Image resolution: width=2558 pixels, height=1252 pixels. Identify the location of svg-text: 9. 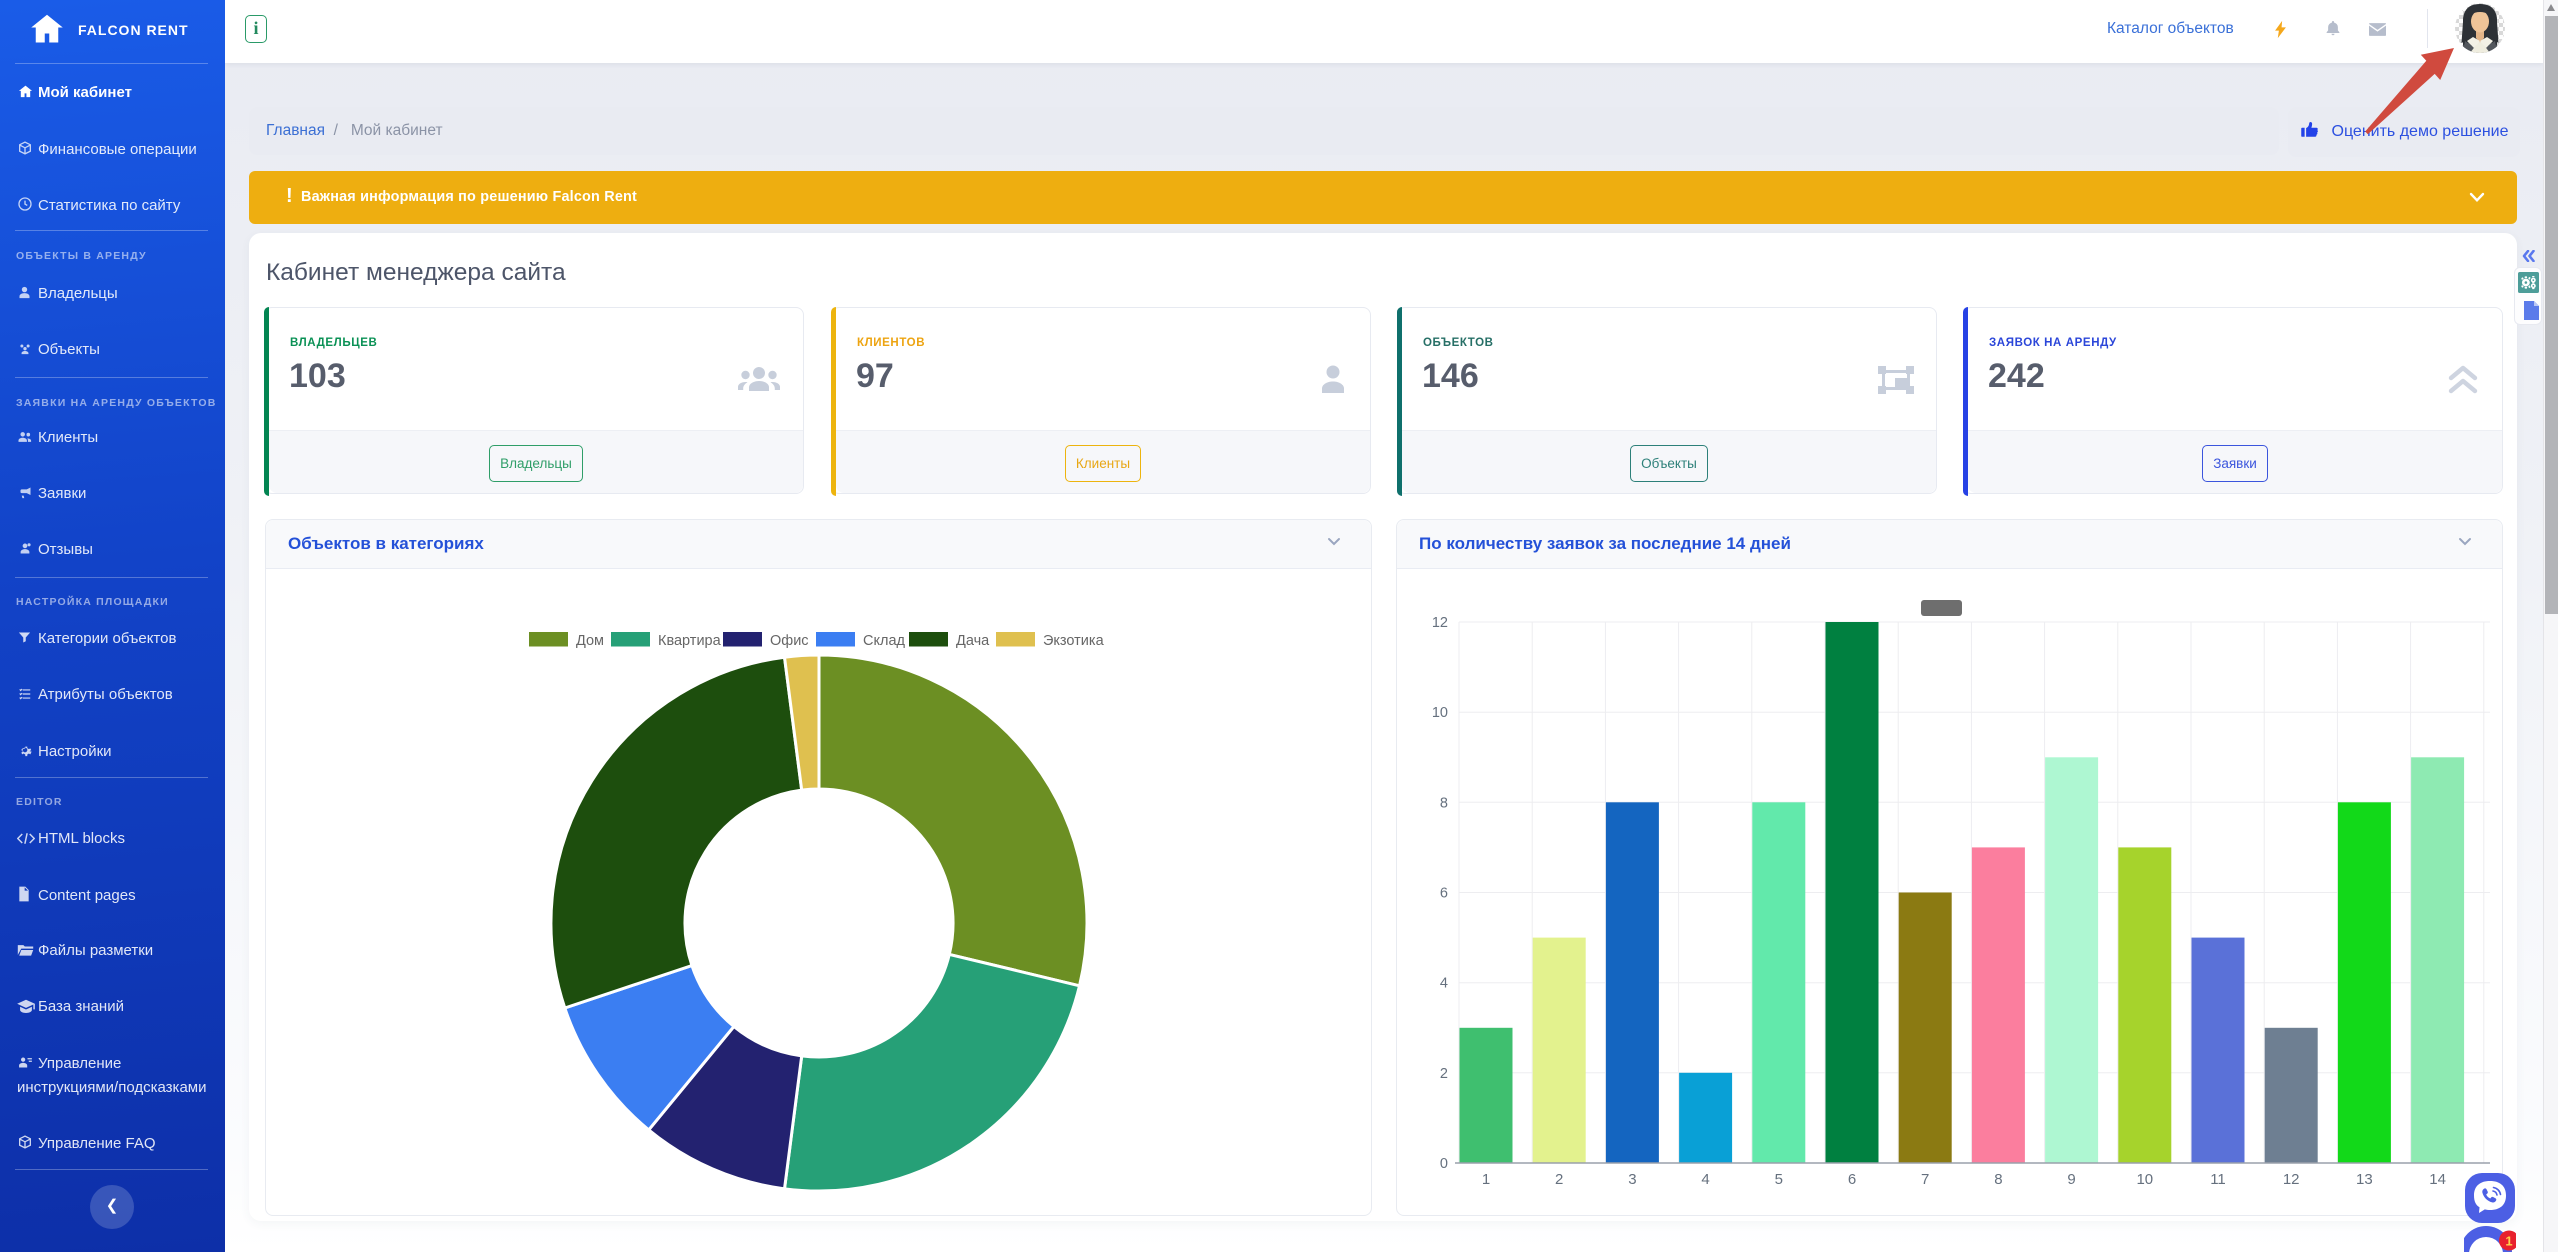
(2071, 1179).